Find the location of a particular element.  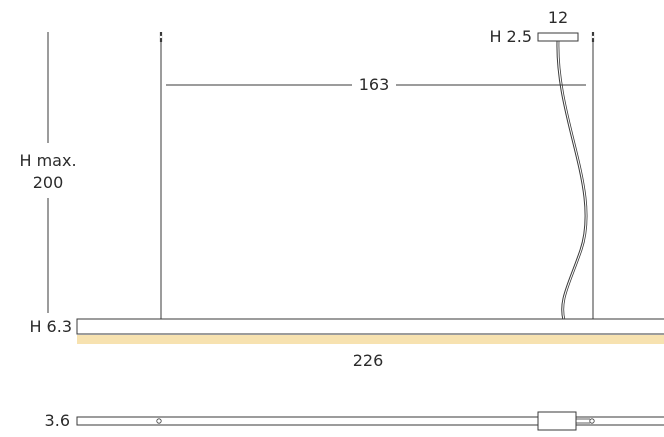

bottom-left-fixing-point is located at coordinates (159, 421).